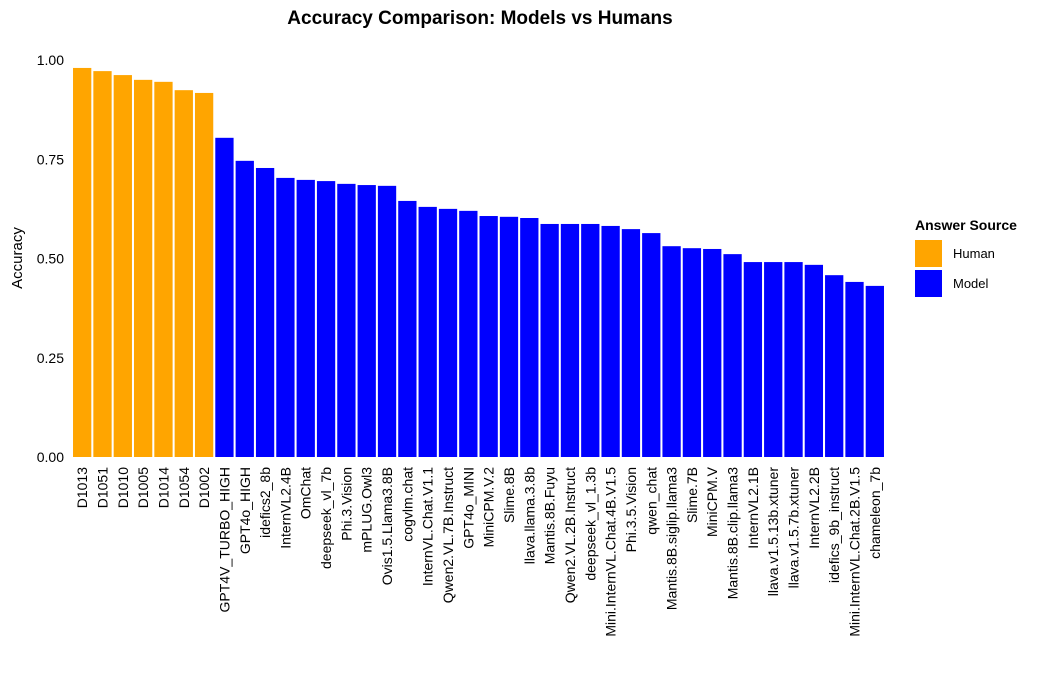  I want to click on x-tick-label: qwen_chat, so click(651, 501).